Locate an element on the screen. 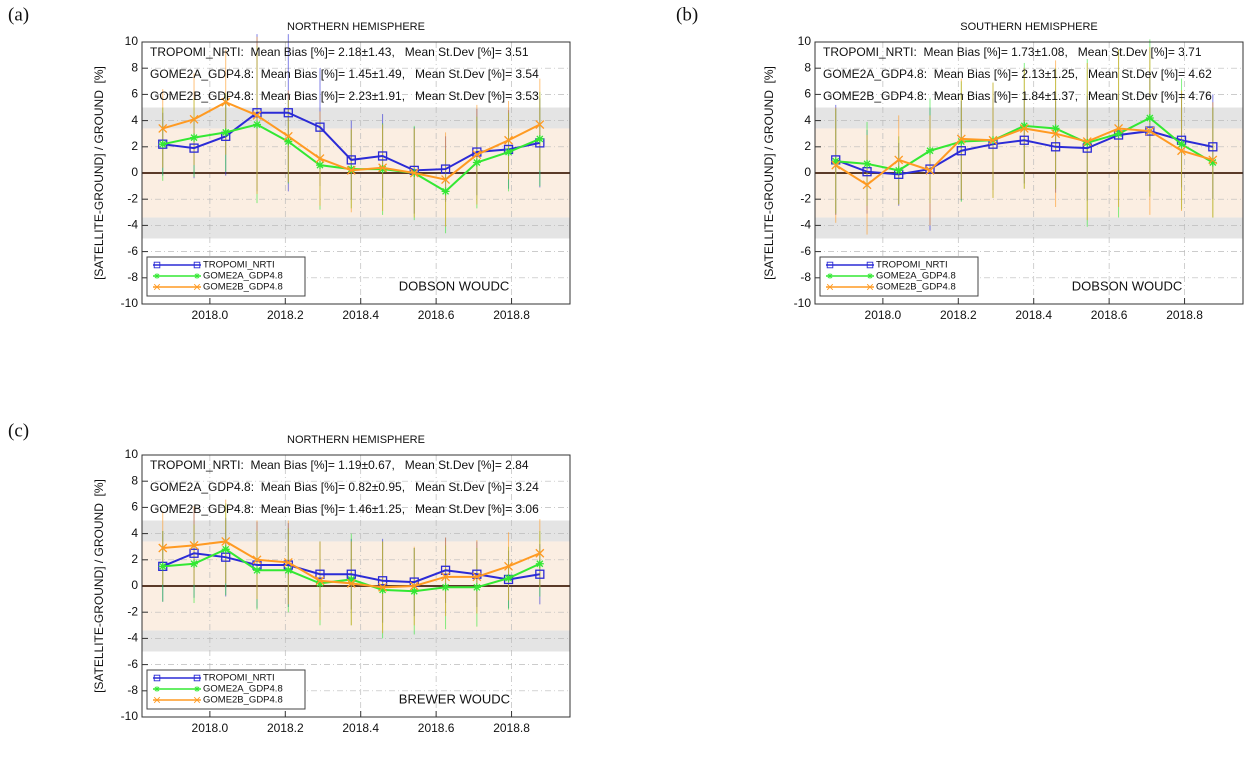  legend-label: GOME2B_GDP4.8 is located at coordinates (243, 287).